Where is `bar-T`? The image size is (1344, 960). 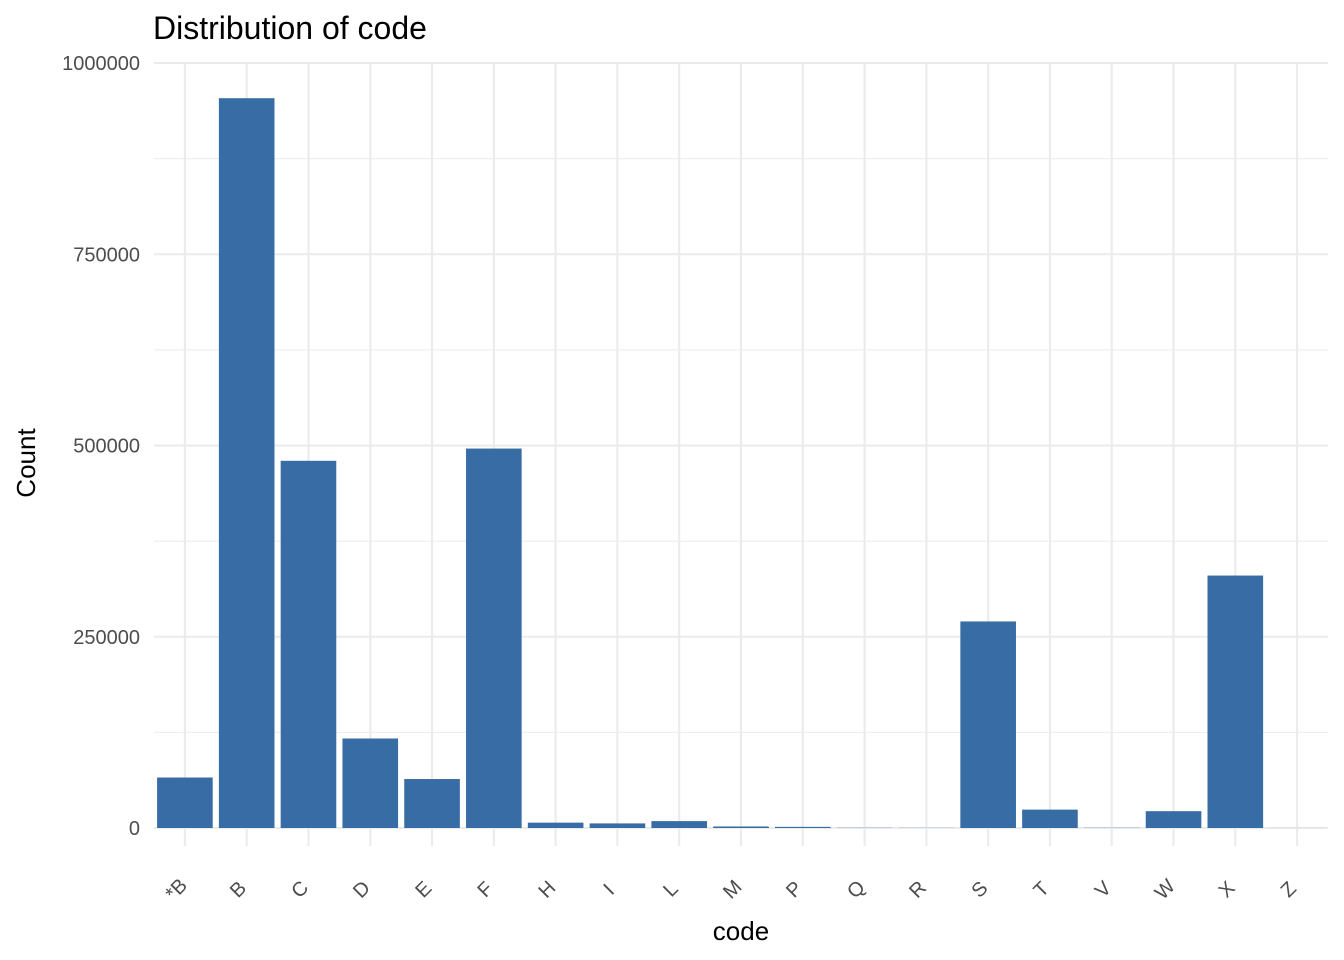
bar-T is located at coordinates (1050, 818).